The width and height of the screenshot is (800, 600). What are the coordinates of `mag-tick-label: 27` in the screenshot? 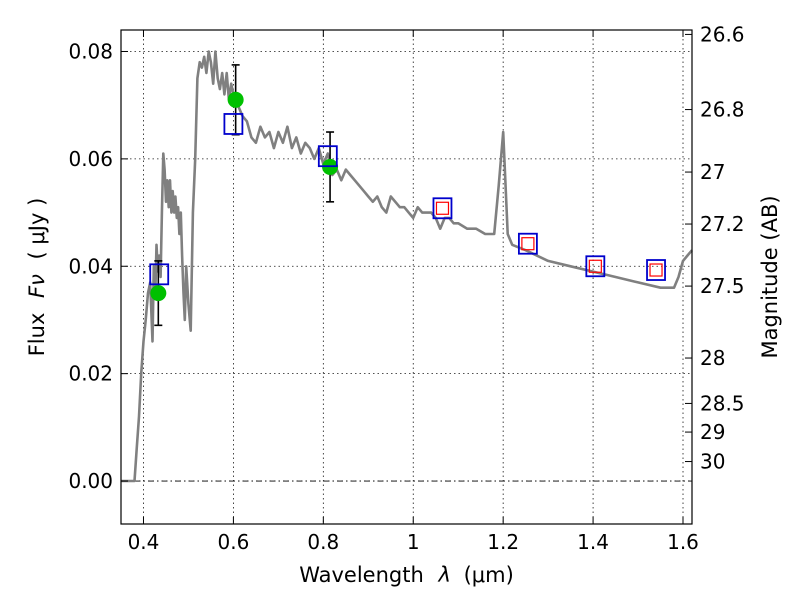 It's located at (712, 172).